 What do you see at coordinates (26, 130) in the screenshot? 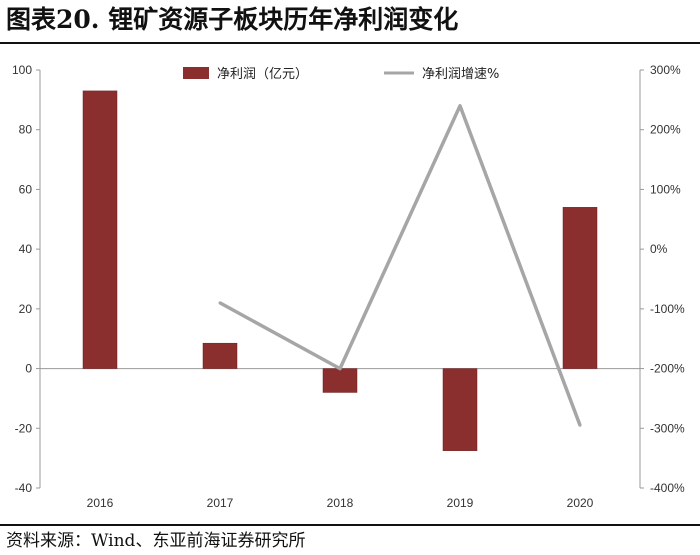
I see `left-tick-label: 80` at bounding box center [26, 130].